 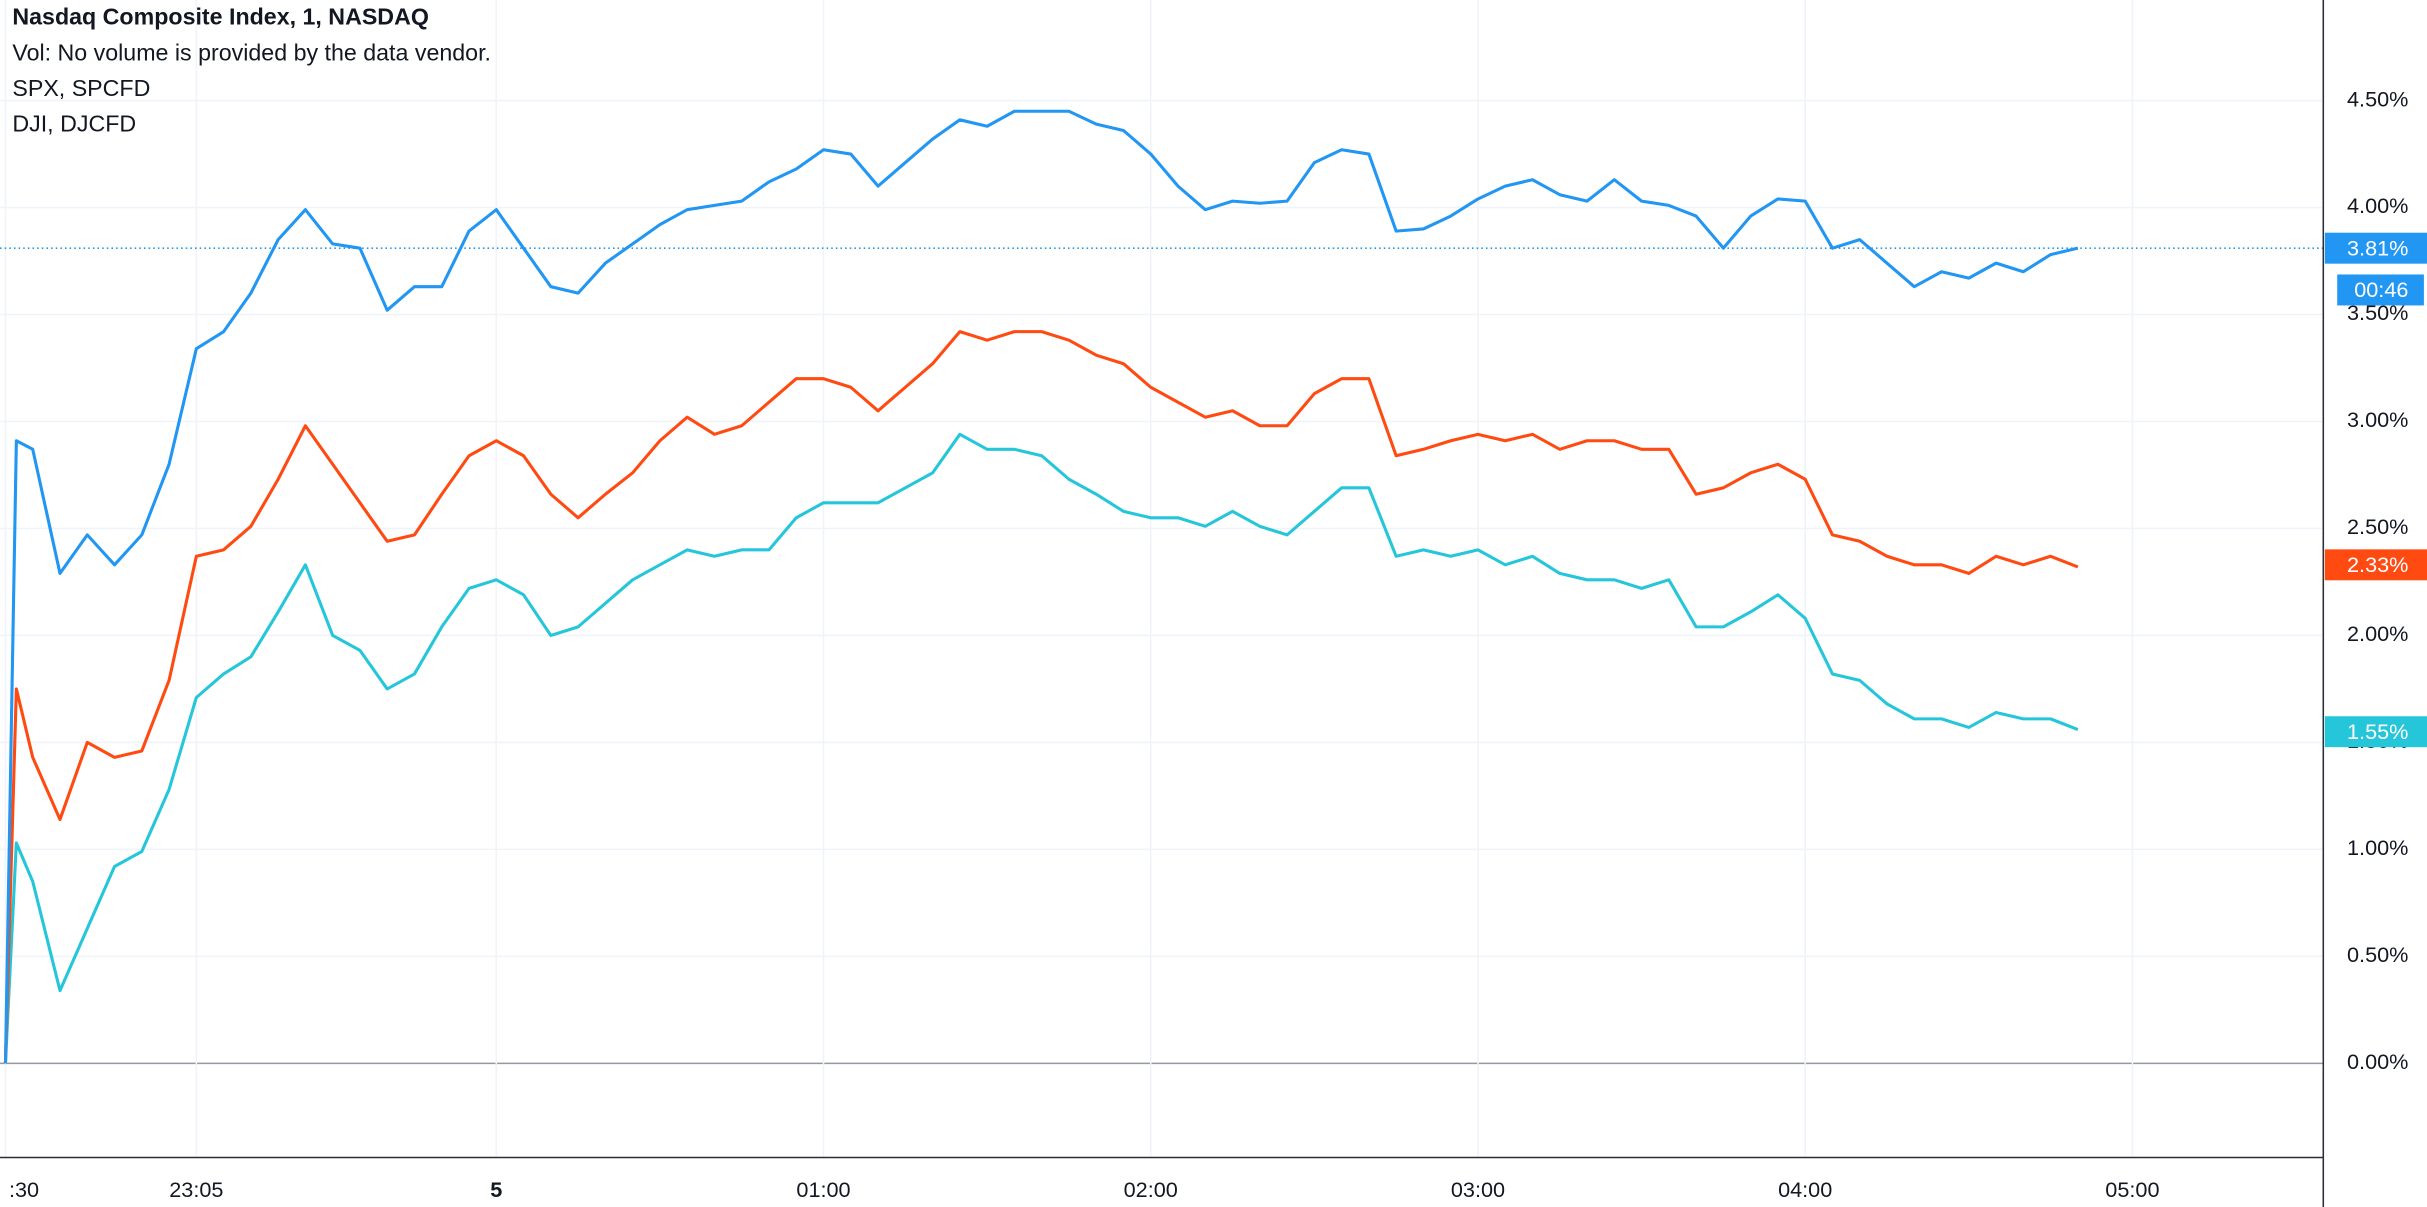 I want to click on y-tick-label: 3.00%, so click(x=2377, y=419).